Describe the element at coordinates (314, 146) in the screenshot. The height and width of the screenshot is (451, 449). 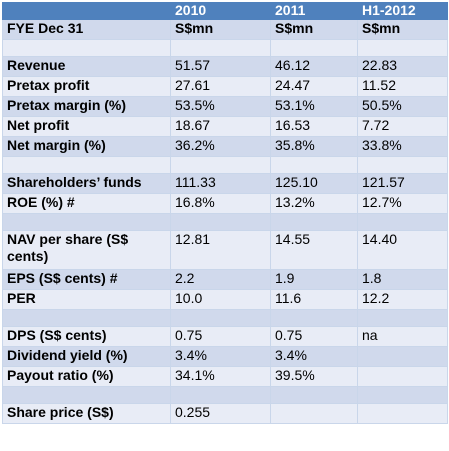
I see `value-2011: 35.8%` at that location.